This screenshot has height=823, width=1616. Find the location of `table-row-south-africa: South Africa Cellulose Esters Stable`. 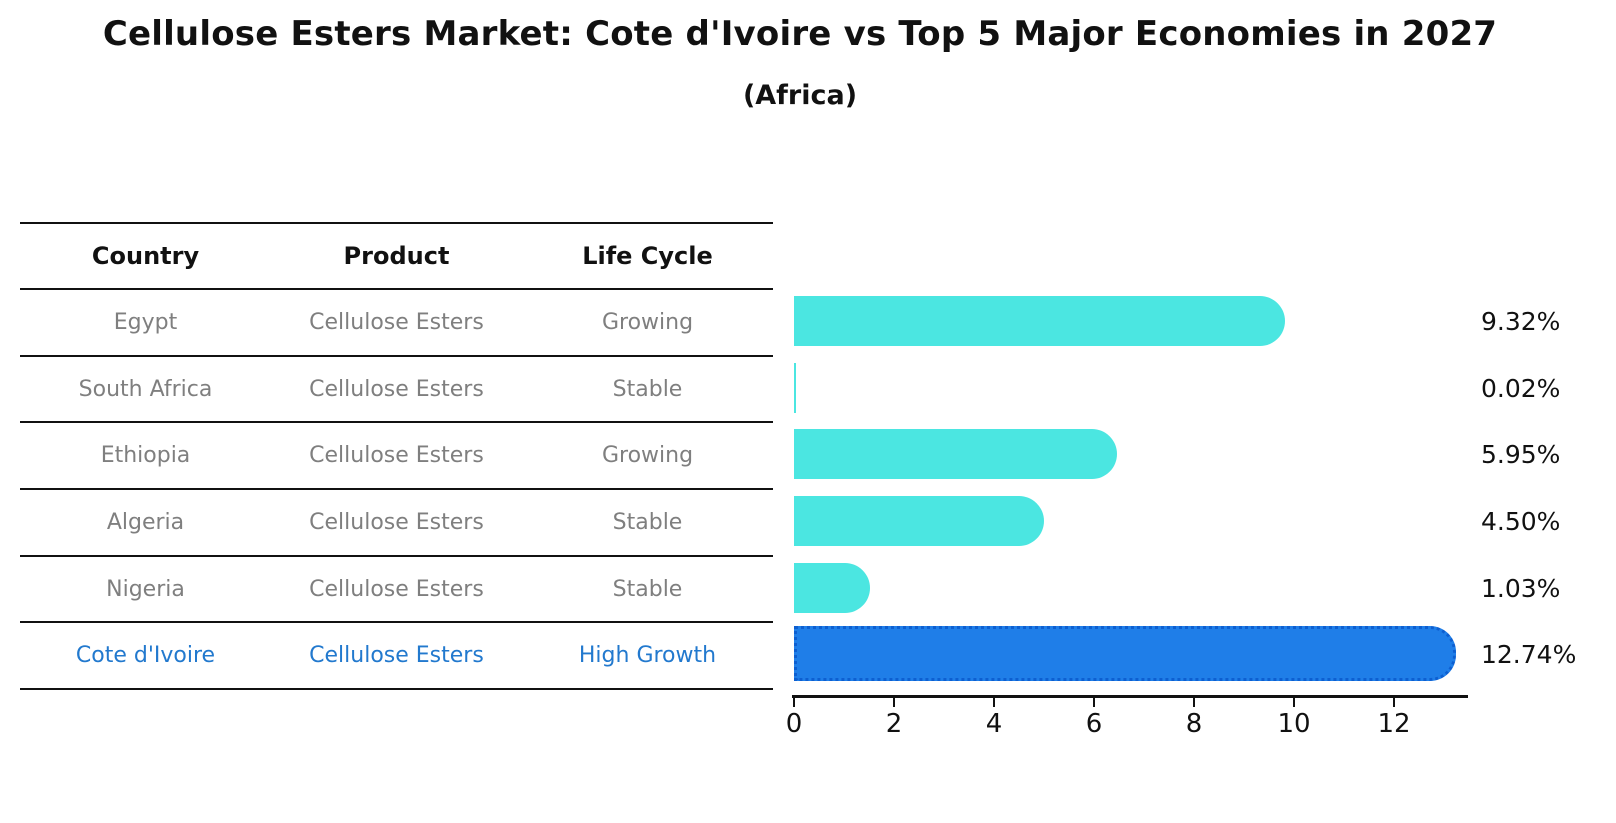

table-row-south-africa: South Africa Cellulose Esters Stable is located at coordinates (396, 390).